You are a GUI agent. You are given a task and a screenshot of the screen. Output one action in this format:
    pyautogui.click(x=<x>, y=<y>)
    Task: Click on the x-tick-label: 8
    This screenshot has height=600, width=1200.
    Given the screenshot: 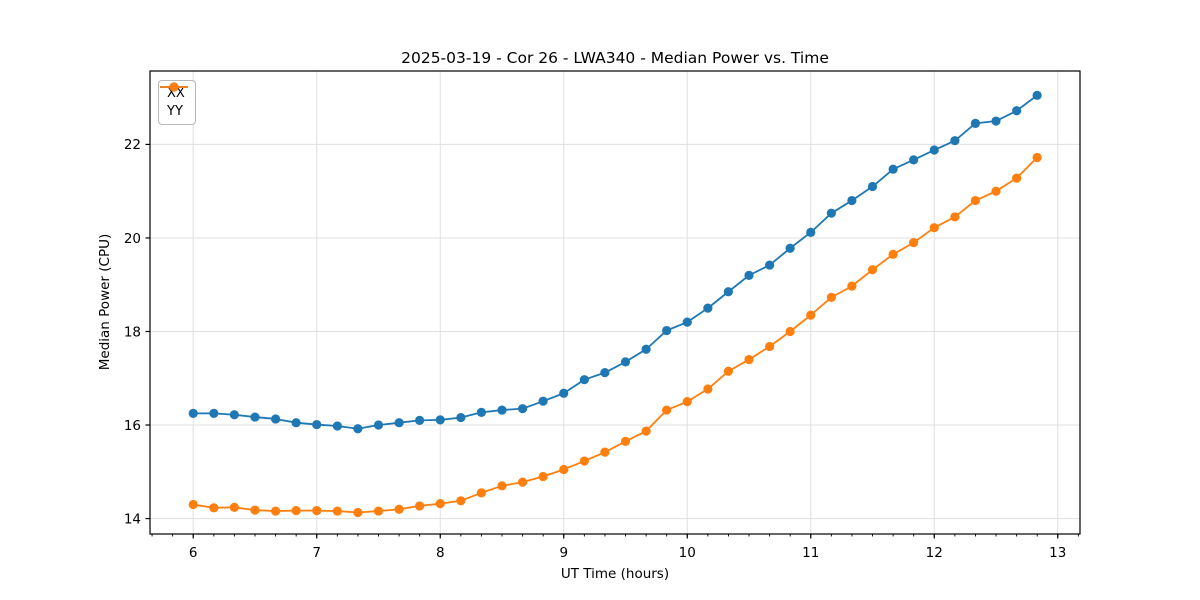 What is the action you would take?
    pyautogui.click(x=440, y=553)
    